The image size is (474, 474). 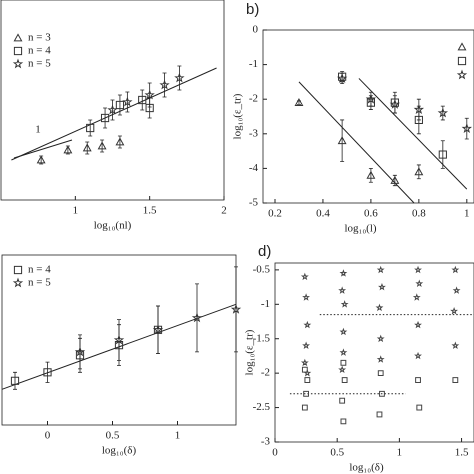 I want to click on x-tick-label: 0, so click(x=275, y=453).